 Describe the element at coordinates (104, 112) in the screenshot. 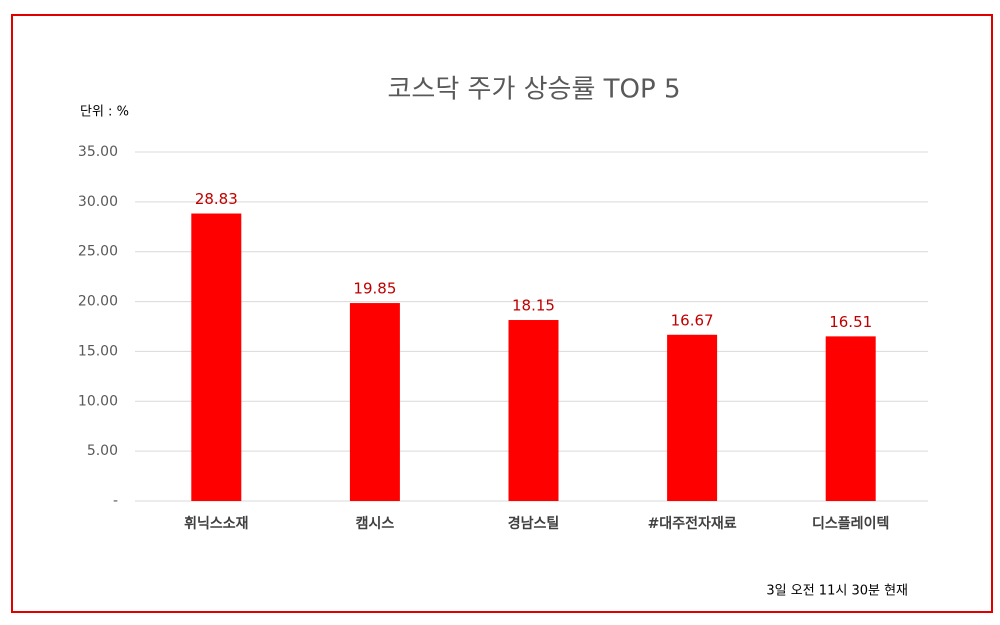

I see `unit-label: 단위 : %` at that location.